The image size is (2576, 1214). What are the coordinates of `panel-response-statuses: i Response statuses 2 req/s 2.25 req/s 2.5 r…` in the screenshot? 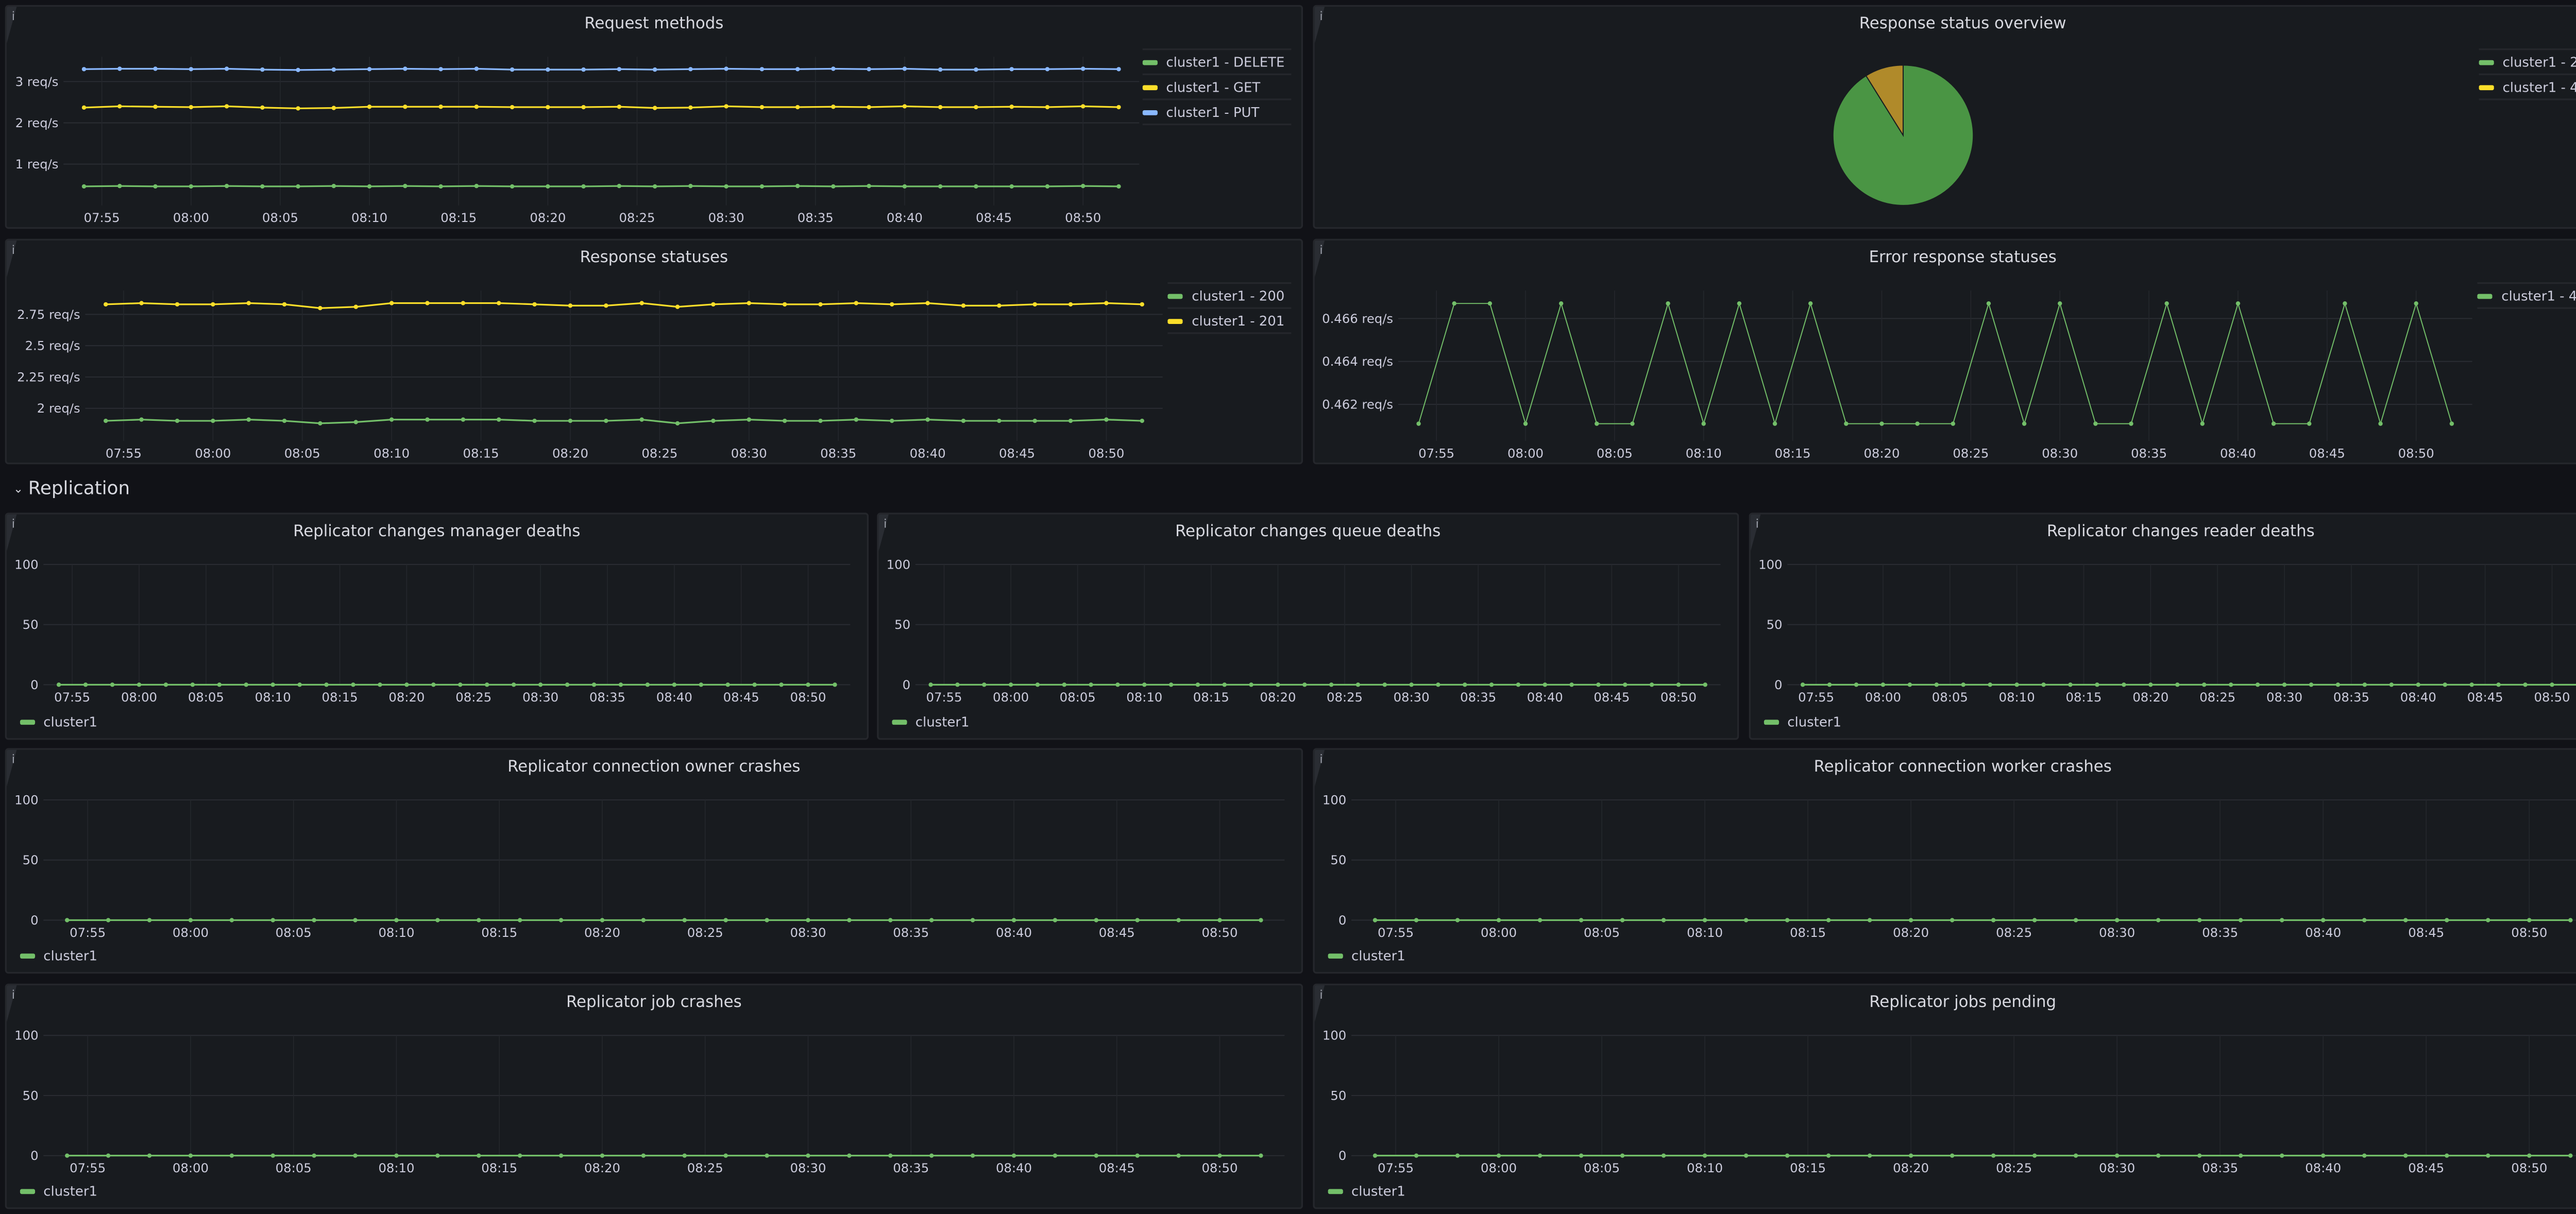 It's located at (654, 351).